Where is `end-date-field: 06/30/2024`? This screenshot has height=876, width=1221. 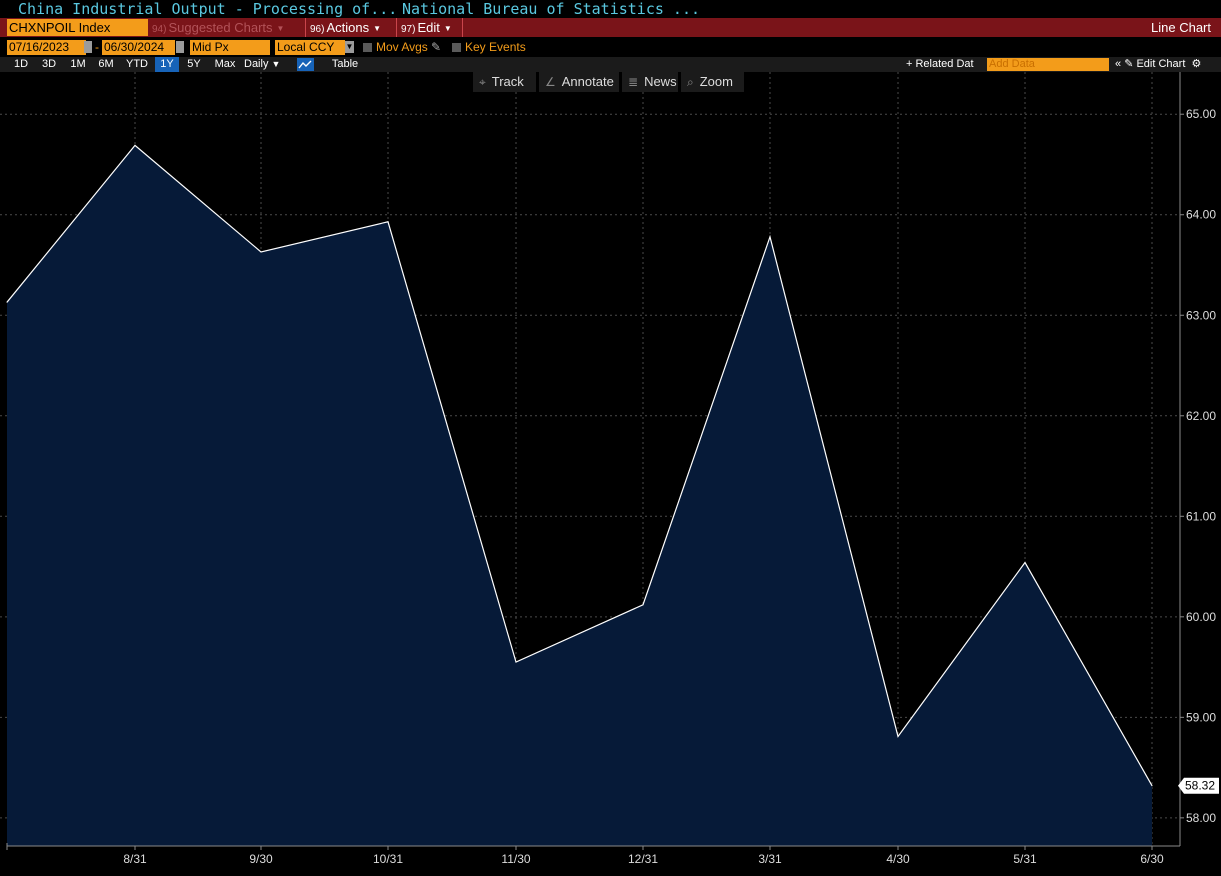
end-date-field: 06/30/2024 is located at coordinates (138, 47).